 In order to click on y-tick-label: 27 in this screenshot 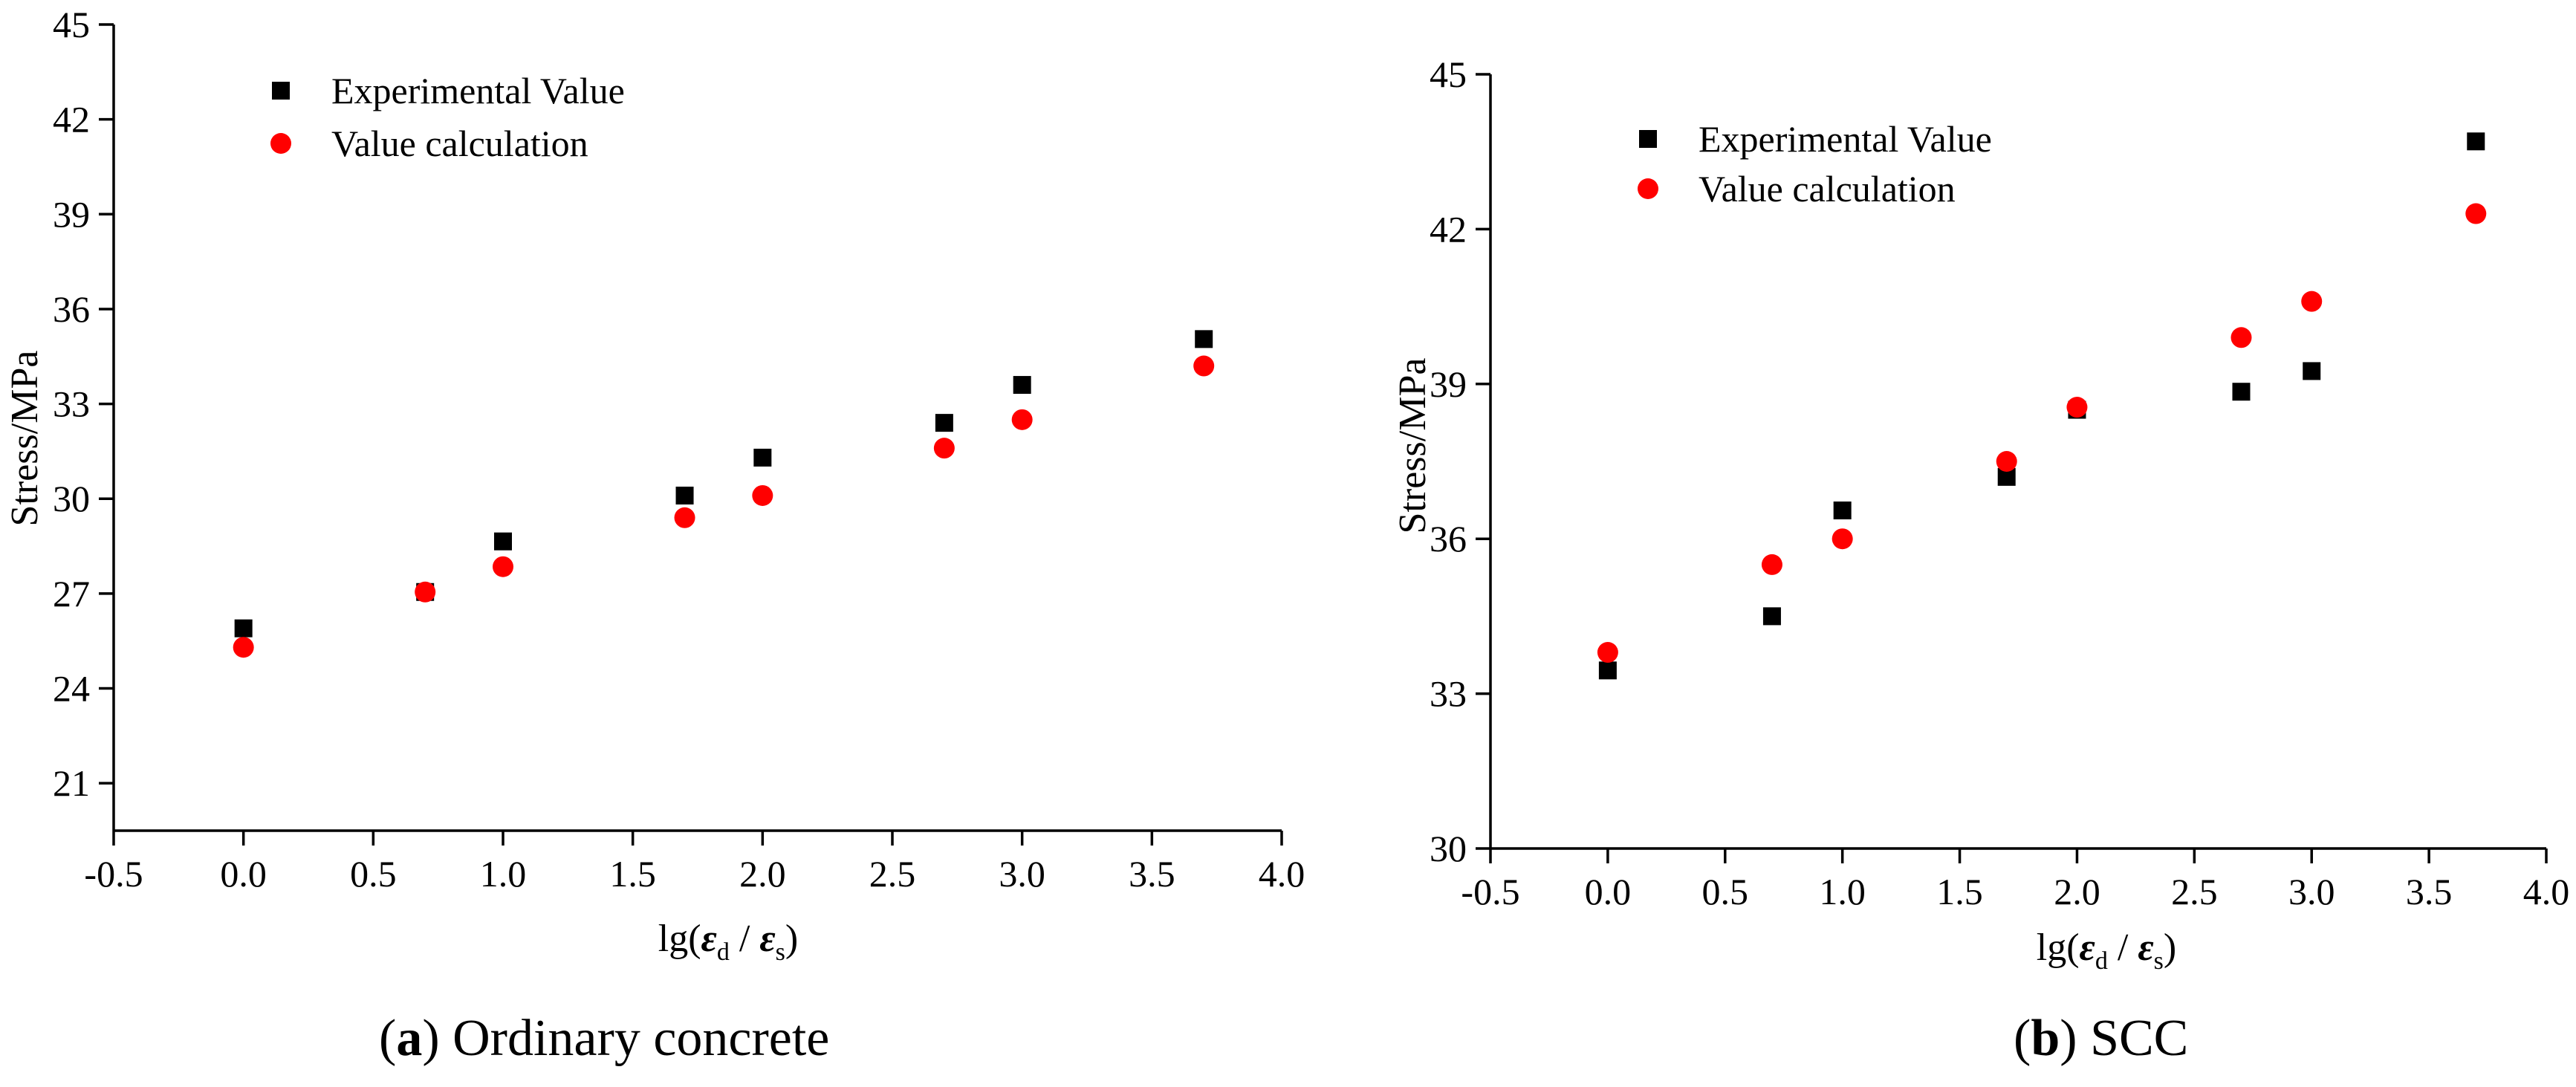, I will do `click(71, 593)`.